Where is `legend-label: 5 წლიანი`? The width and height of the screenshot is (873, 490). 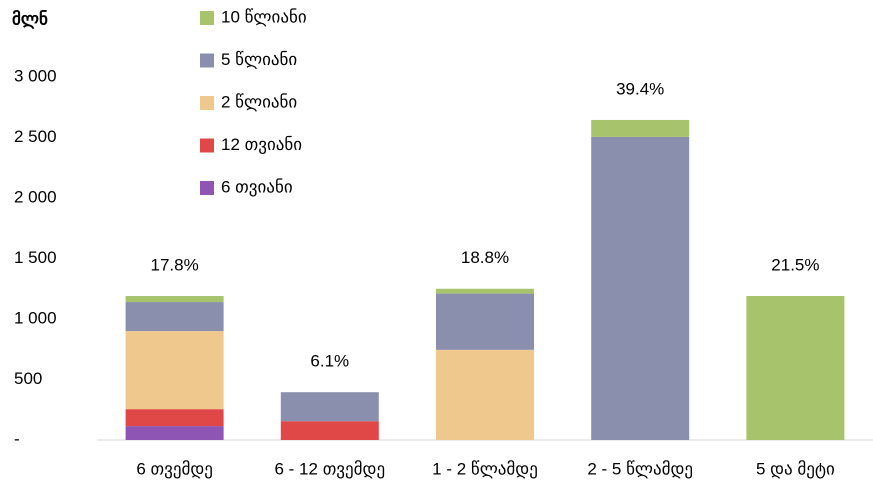 legend-label: 5 წლიანი is located at coordinates (259, 59).